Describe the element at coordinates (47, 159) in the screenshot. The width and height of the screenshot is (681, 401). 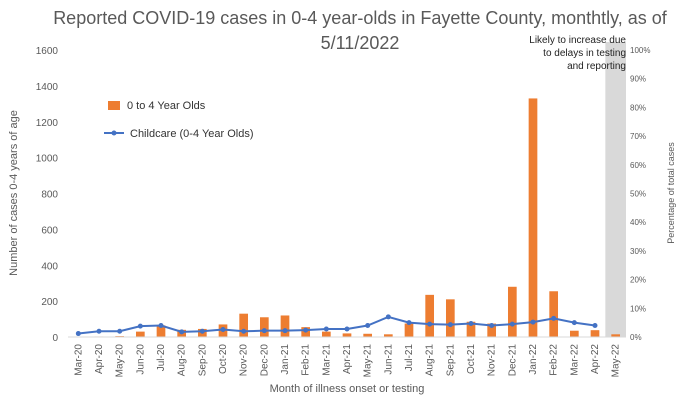
I see `y-tick-label: 1000` at that location.